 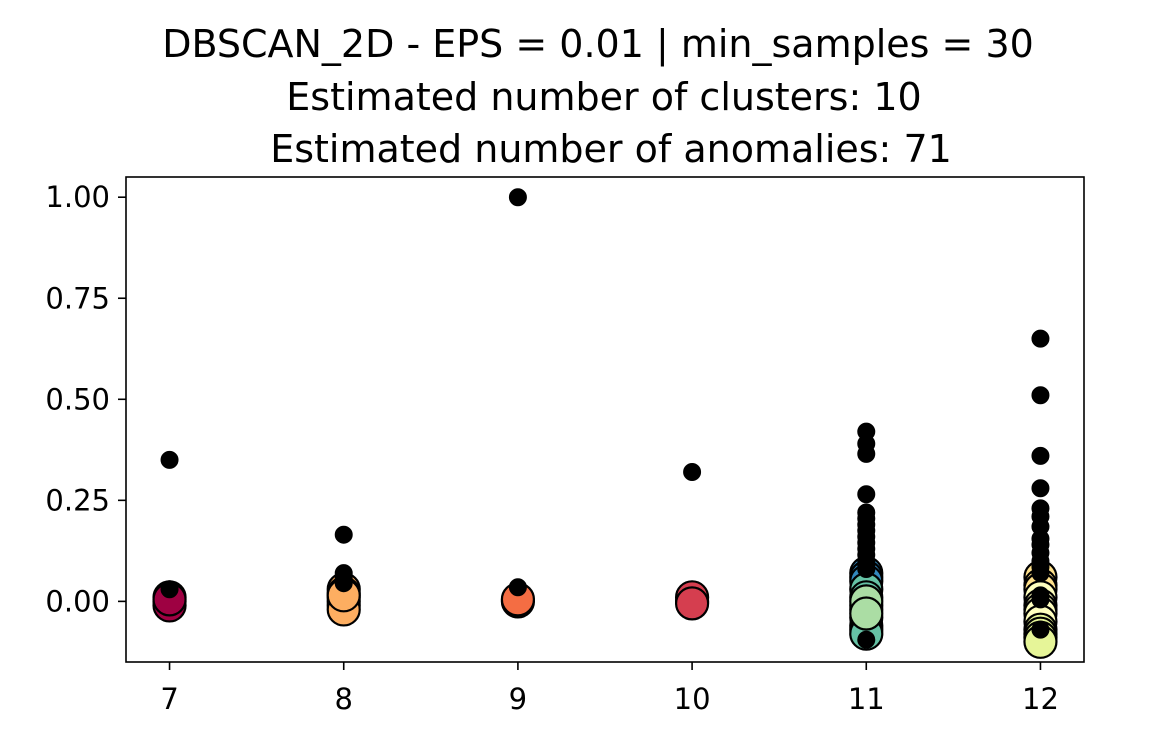 What do you see at coordinates (77, 500) in the screenshot?
I see `y-tick-label-1: 0.25` at bounding box center [77, 500].